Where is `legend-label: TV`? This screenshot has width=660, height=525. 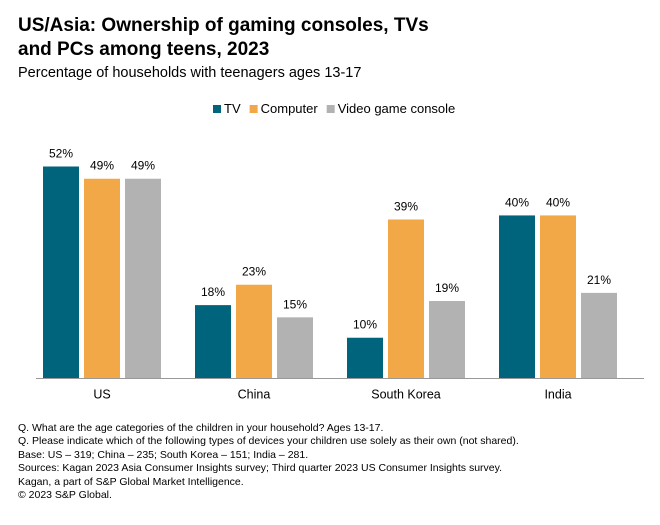 legend-label: TV is located at coordinates (232, 108).